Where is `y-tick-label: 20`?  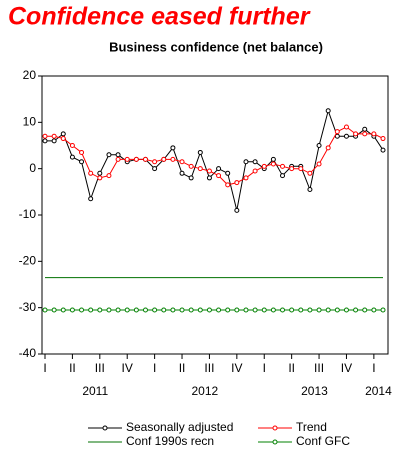 y-tick-label: 20 is located at coordinates (30, 75).